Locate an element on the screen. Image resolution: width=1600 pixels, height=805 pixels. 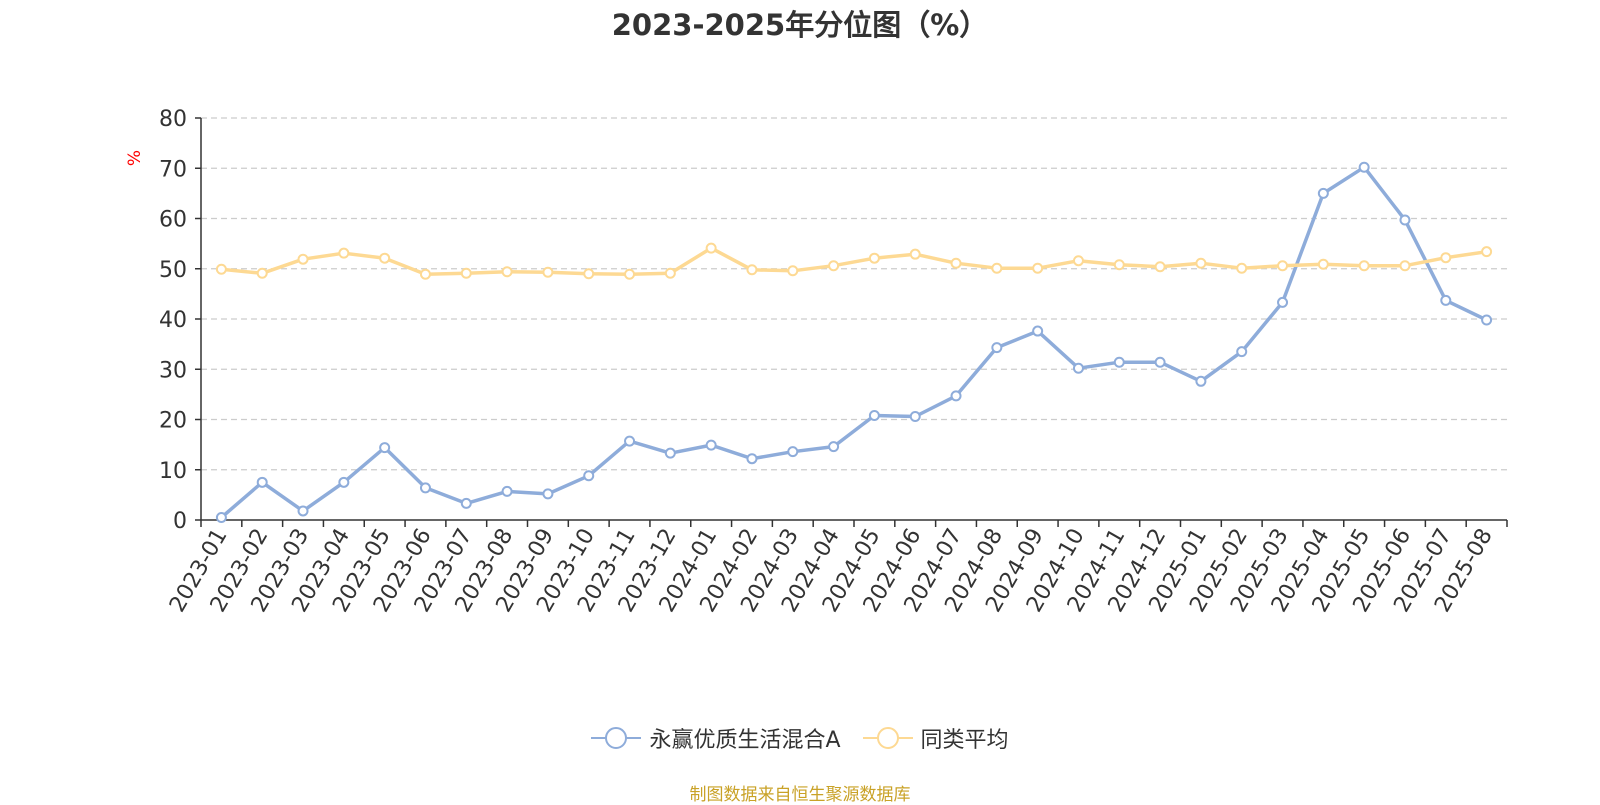
y-tick-label: 40 is located at coordinates (173, 320).